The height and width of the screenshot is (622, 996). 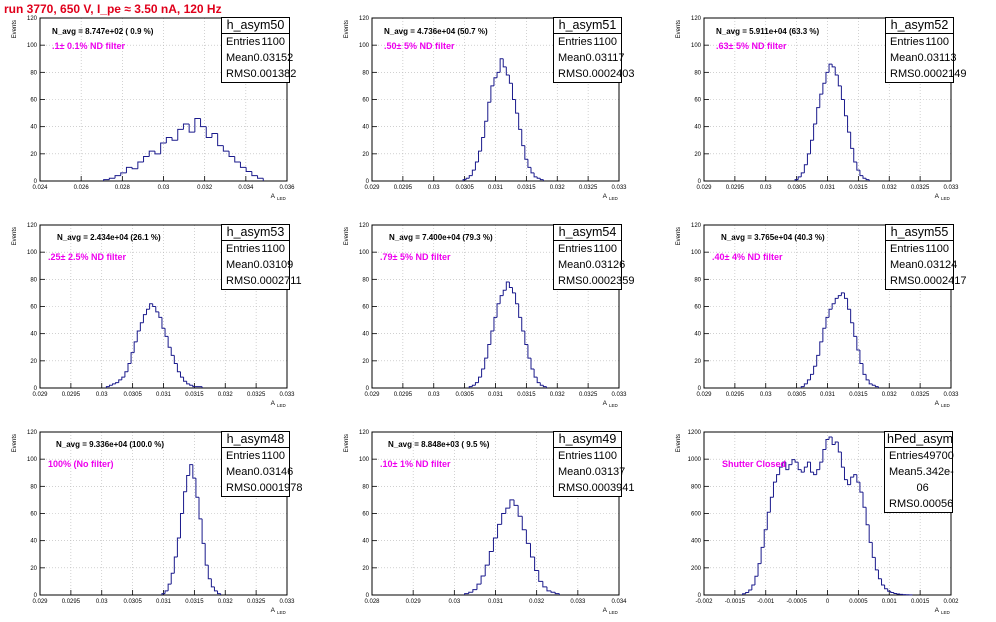 I want to click on x-tick-label: 0.0295, so click(x=735, y=395).